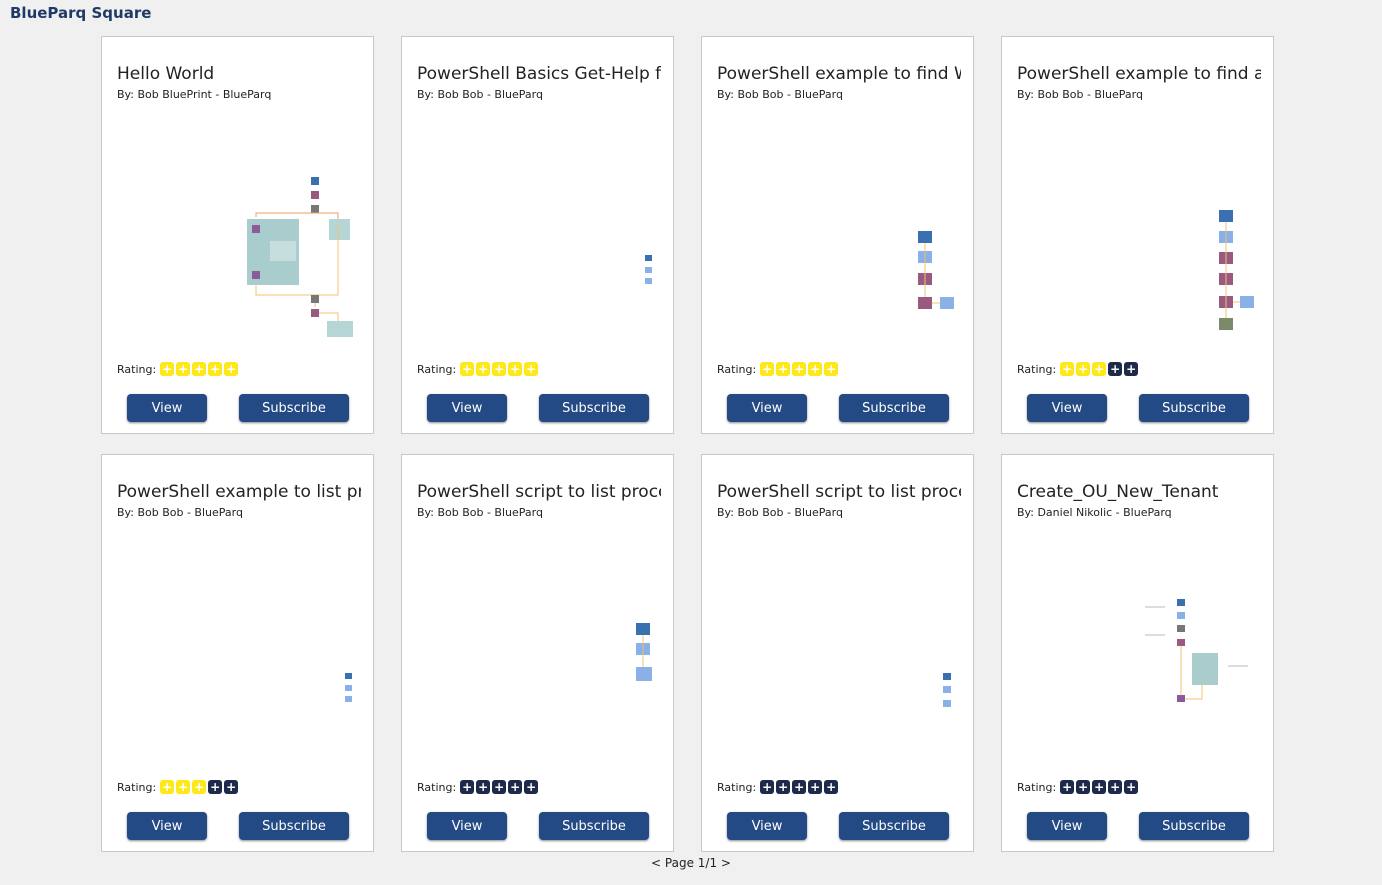 This screenshot has height=885, width=1382. Describe the element at coordinates (1139, 74) in the screenshot. I see `card-title: PowerShell example to find and` at that location.